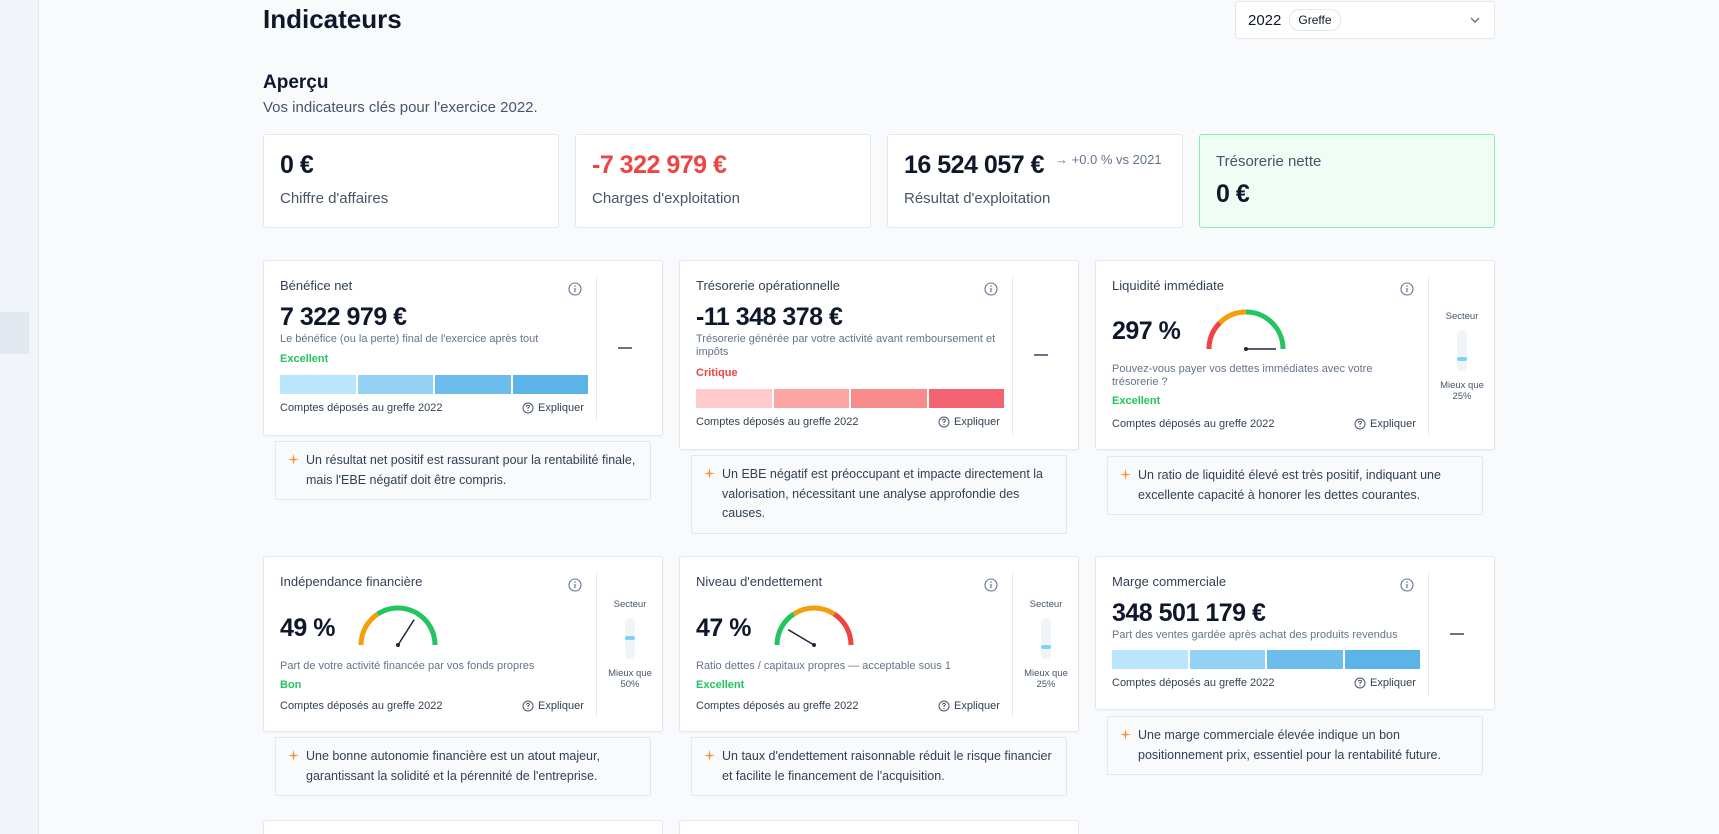  What do you see at coordinates (334, 198) in the screenshot?
I see `kpi-label: Chiffre d'affaires` at bounding box center [334, 198].